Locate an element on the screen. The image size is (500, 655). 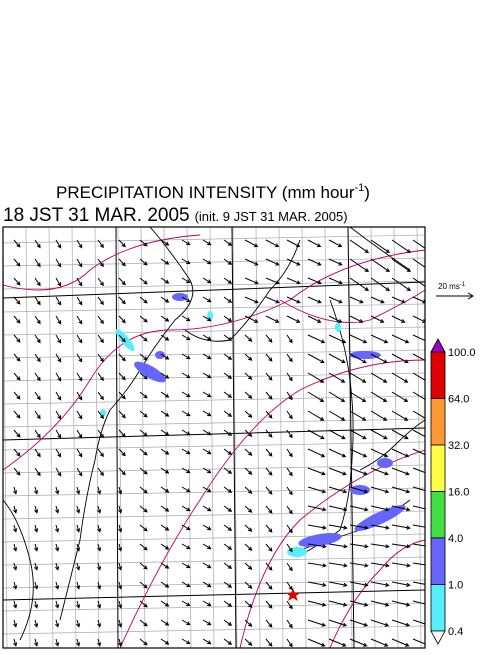
title-text: PRECIPITATION INTENSITY (mm hour is located at coordinates (205, 192).